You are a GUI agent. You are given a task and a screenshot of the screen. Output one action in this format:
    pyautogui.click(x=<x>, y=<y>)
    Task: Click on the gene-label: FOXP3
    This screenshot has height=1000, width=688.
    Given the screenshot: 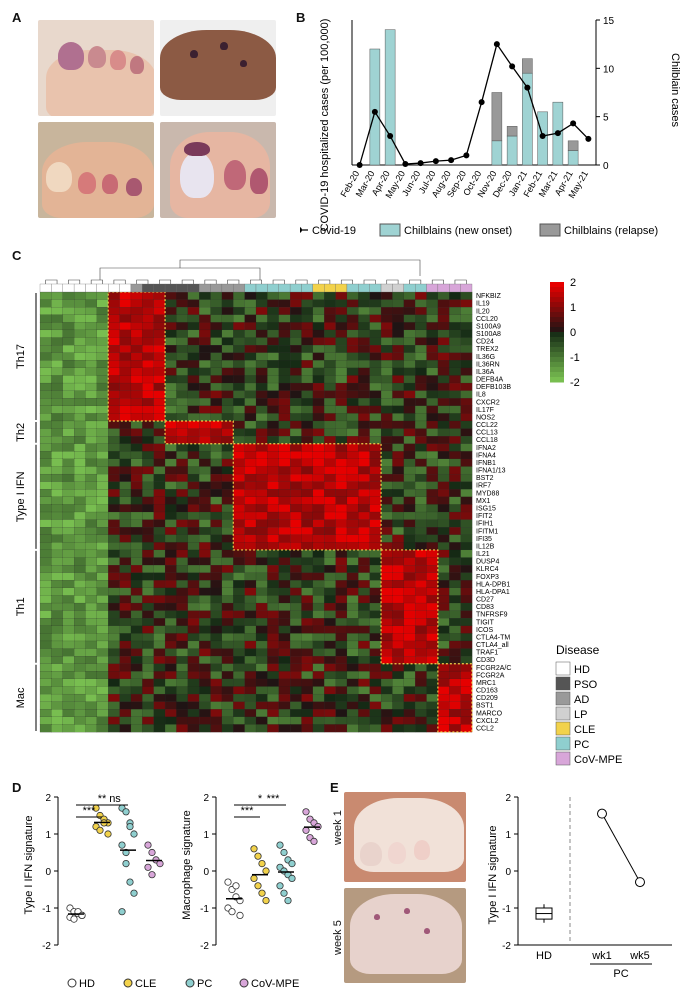 What is the action you would take?
    pyautogui.click(x=487, y=577)
    